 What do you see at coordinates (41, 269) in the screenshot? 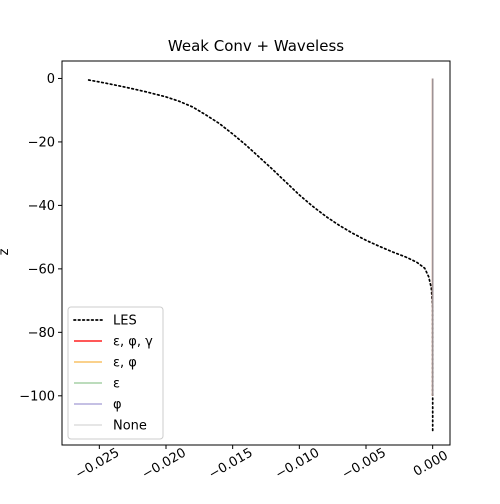
I see `y-tick-label: −60` at bounding box center [41, 269].